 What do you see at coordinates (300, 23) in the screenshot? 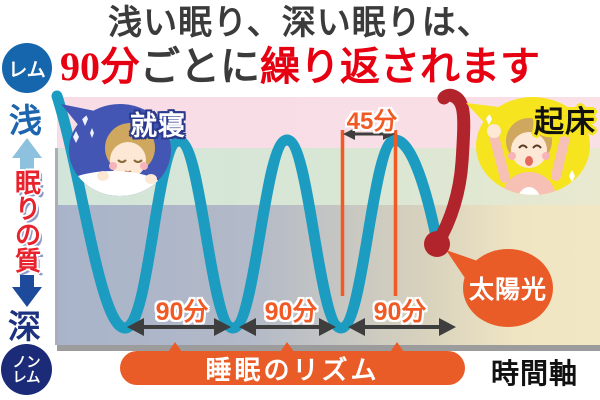
I see `title-line1: 浅い眠り、深い眠りは、` at bounding box center [300, 23].